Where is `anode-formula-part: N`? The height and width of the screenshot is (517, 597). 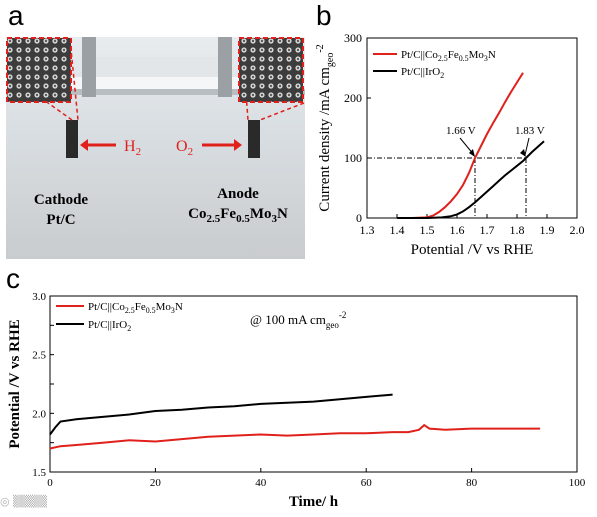 anode-formula-part: N is located at coordinates (282, 214).